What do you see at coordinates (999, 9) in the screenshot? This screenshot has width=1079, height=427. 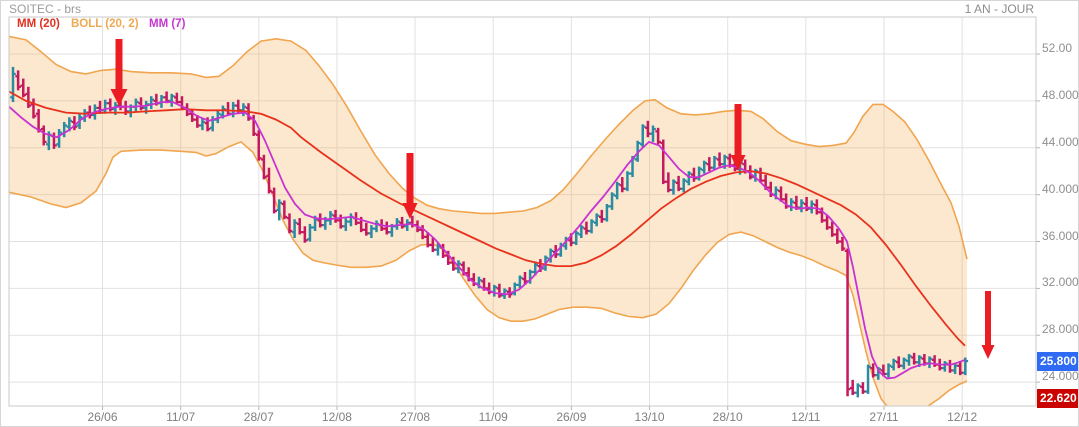 I see `timeframe-label: 1 AN - JOUR` at bounding box center [999, 9].